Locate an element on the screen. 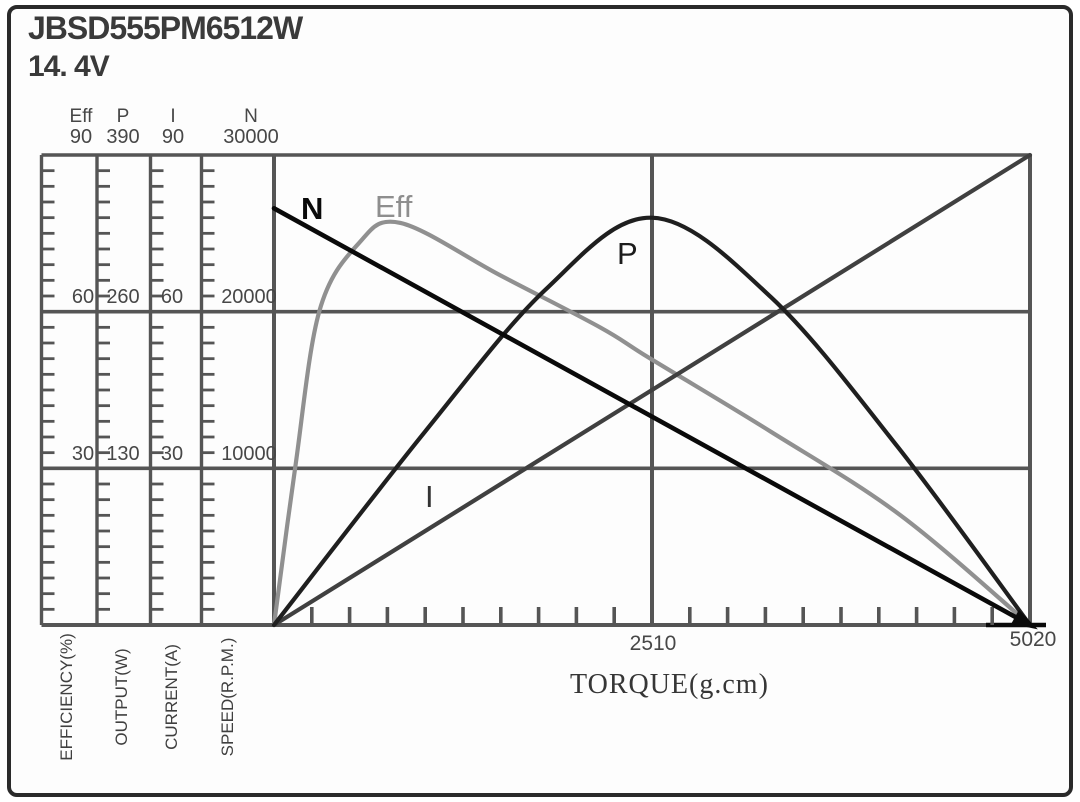 The image size is (1080, 802). axis-header-n: N 30000 is located at coordinates (251, 127).